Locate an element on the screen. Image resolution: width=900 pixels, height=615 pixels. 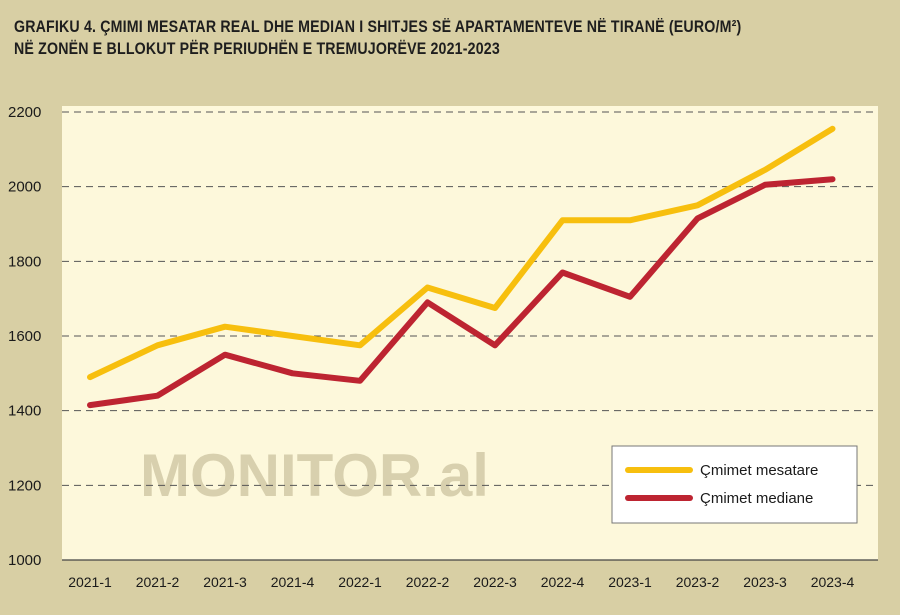
y-tick-label-1400: 1400 is located at coordinates (24, 411).